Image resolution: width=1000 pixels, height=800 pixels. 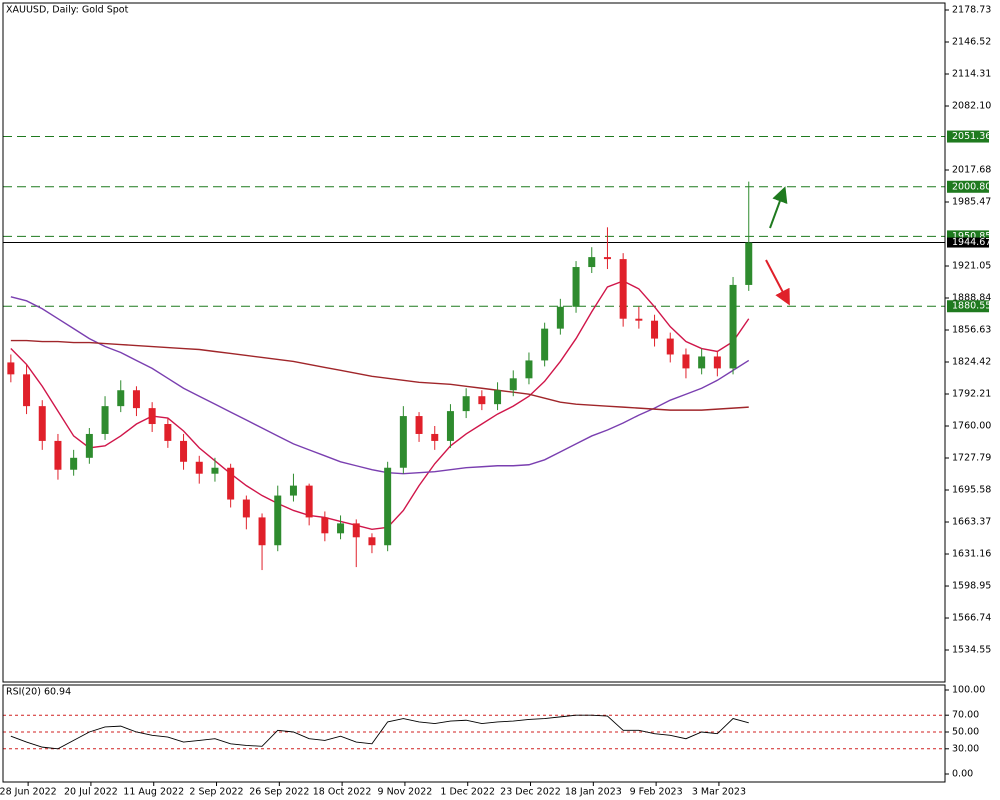 What do you see at coordinates (778, 207) in the screenshot?
I see `up-arrow` at bounding box center [778, 207].